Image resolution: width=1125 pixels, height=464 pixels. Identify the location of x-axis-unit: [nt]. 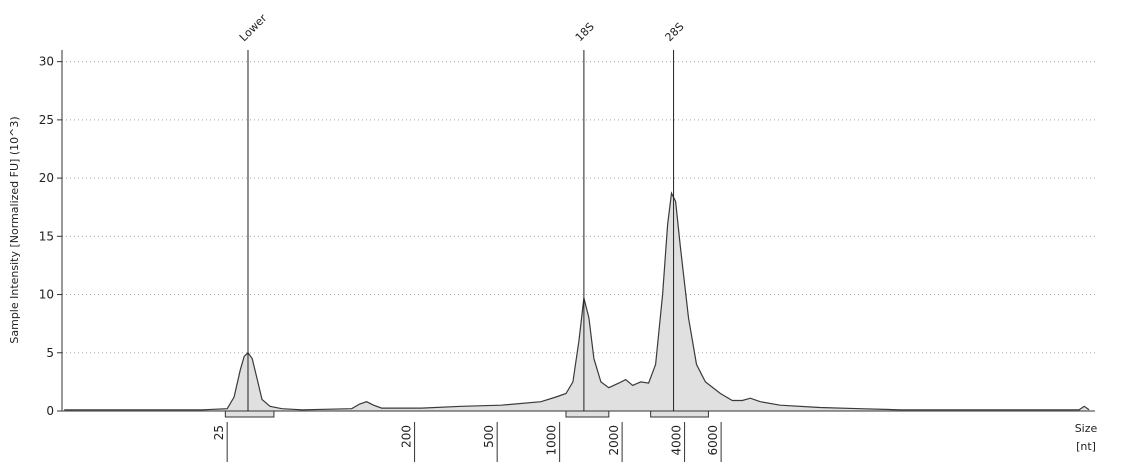
(1086, 446).